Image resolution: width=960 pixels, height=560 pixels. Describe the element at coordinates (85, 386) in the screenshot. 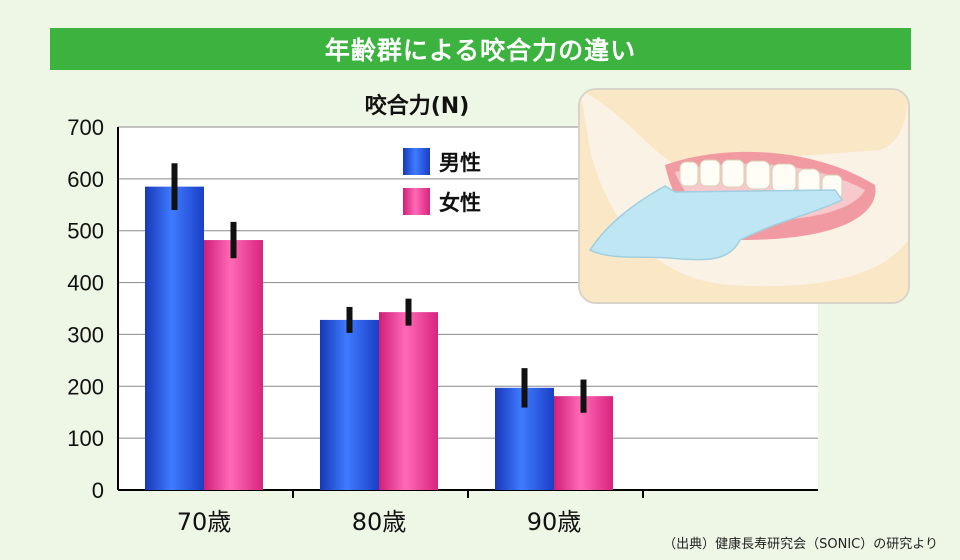

I see `y-tick-label: 200` at that location.